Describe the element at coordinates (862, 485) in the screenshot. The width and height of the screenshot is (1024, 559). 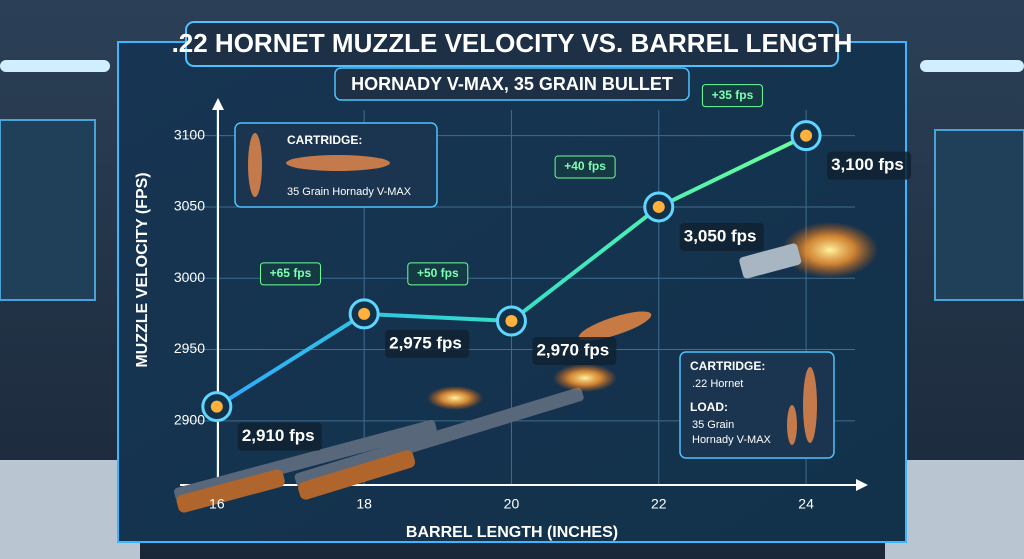
I see `x-axis-arrow` at that location.